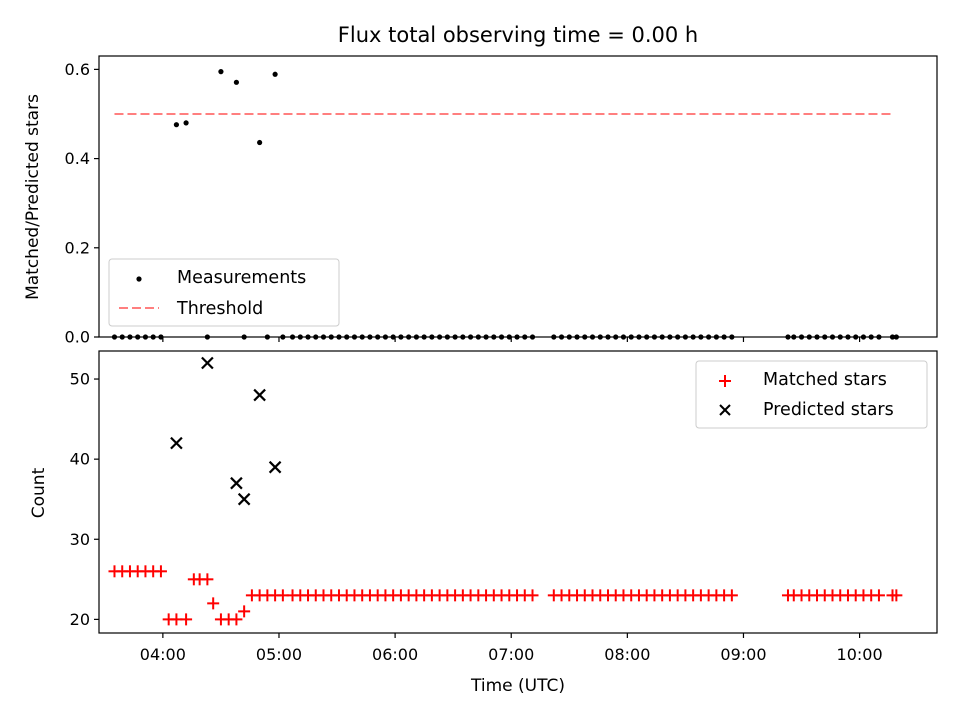 This screenshot has width=960, height=720. What do you see at coordinates (725, 381) in the screenshot?
I see `legend-marker-matched` at bounding box center [725, 381].